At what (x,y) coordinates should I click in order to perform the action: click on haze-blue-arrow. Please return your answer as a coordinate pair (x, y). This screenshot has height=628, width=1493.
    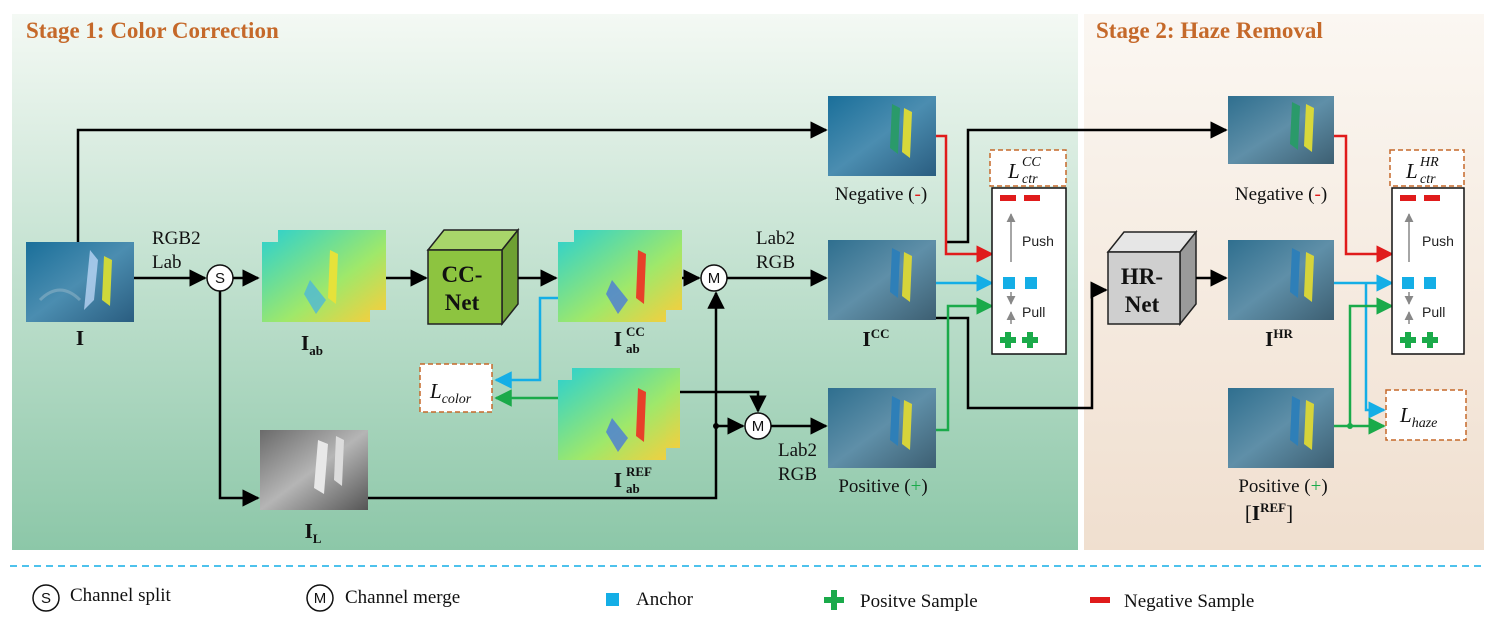
    Looking at the image, I should click on (1375, 351).